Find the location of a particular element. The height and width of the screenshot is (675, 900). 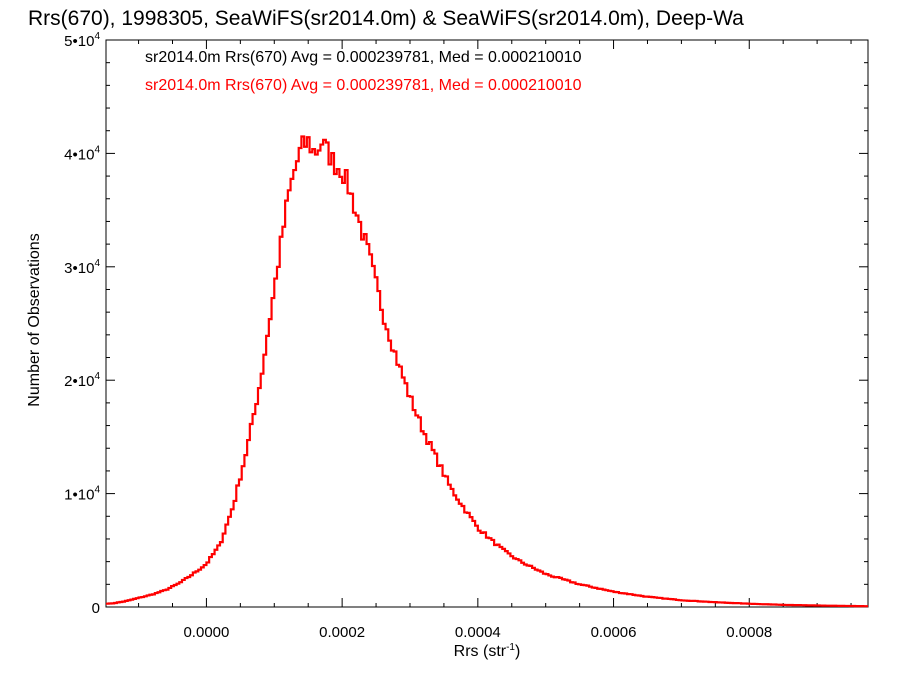

x-axis-label: Rrs (str-1) is located at coordinates (487, 651).